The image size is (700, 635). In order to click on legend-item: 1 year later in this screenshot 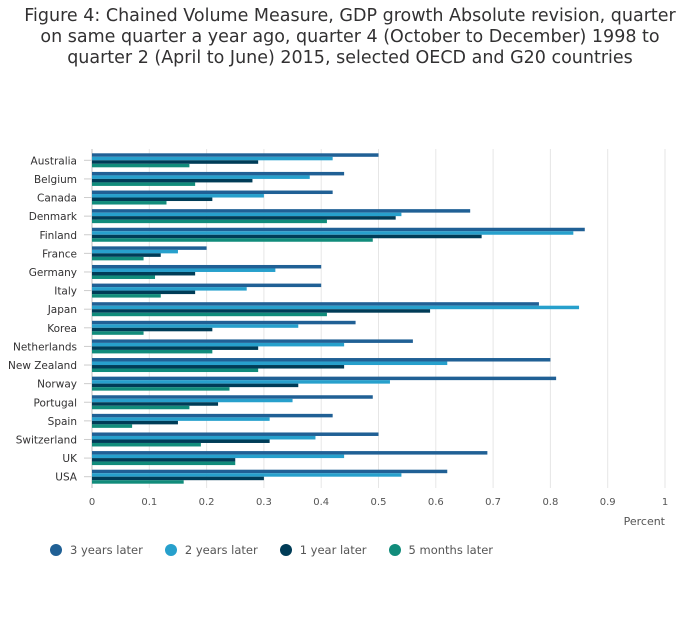, I will do `click(323, 550)`.